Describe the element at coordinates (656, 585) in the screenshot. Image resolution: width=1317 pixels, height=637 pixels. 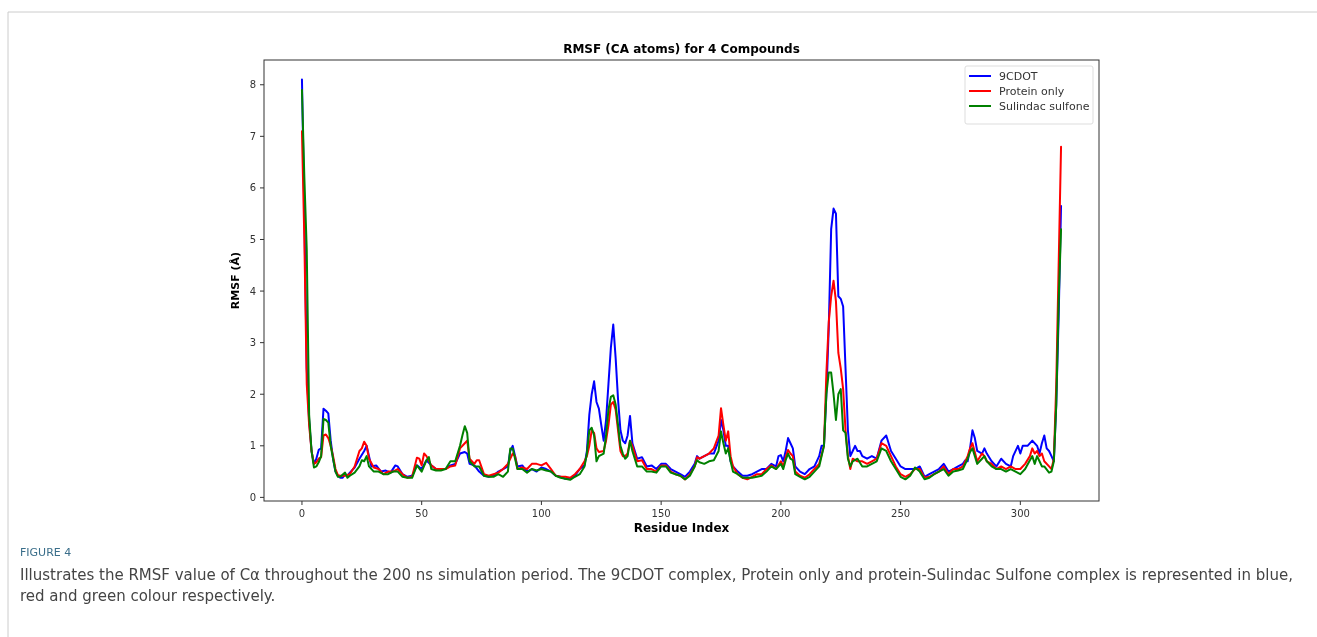
I see `text: Illustrates the RMSF value of Cα throughout the 200 ns simulation period. The 9CDOT complex, Protein only and protein-Sulindac Sulfone complex is represented in blue, red and green colour respectively.` at that location.